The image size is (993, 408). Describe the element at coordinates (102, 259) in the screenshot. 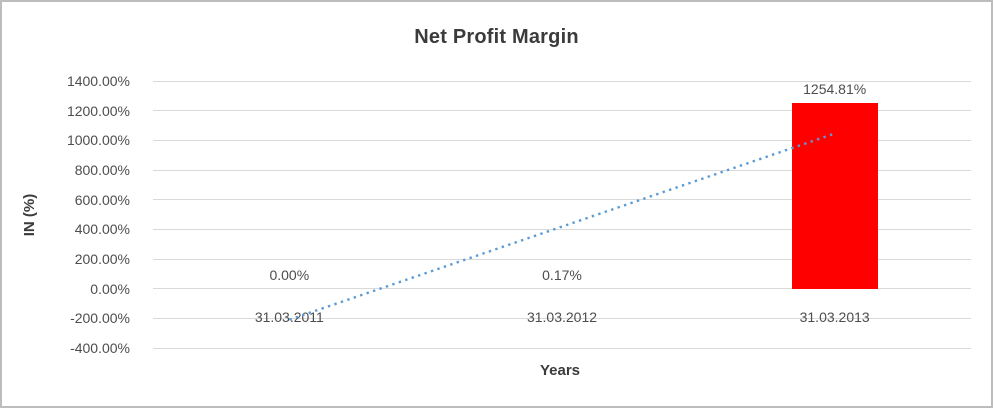

I see `y-tick-label: 200.00%` at that location.